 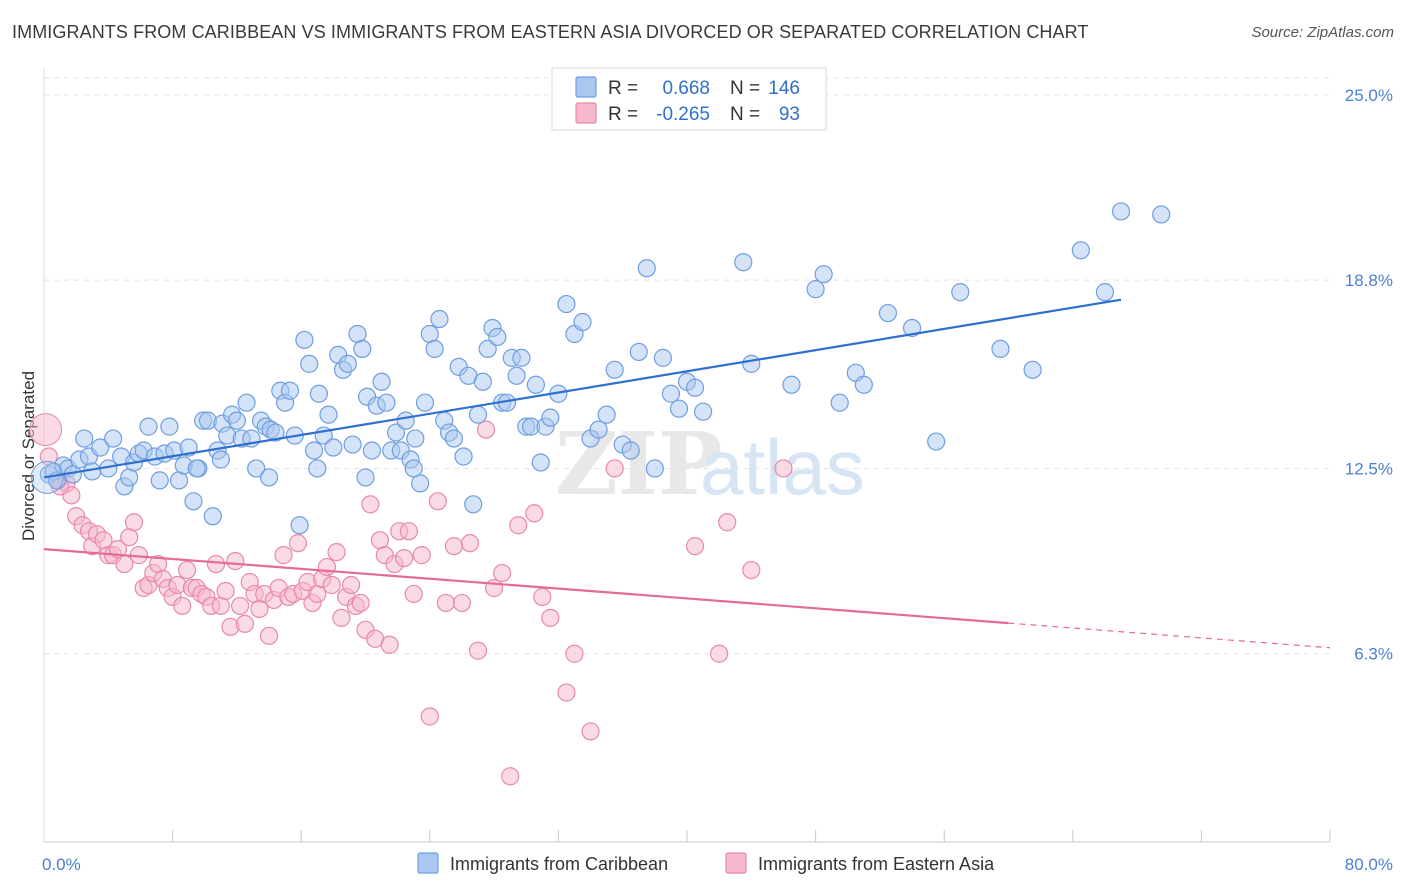 What do you see at coordinates (745, 114) in the screenshot?
I see `legend-n-label-eastern-asia: N =` at bounding box center [745, 114].